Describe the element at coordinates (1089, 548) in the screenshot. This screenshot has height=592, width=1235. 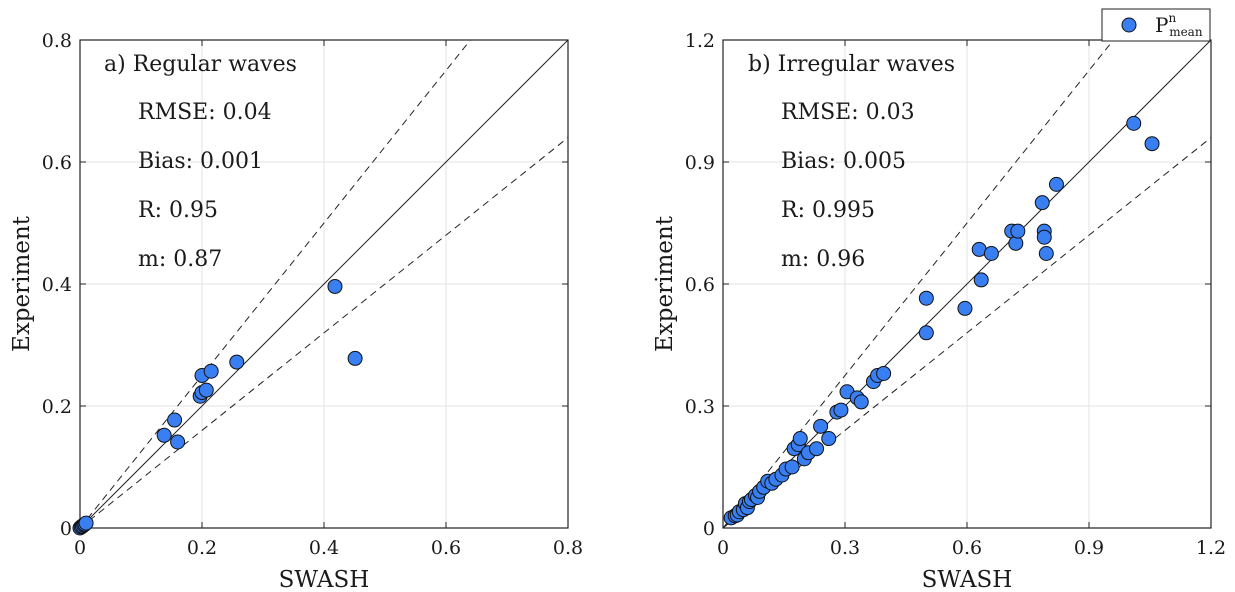
I see `x-tick-label-b: 0.9` at that location.